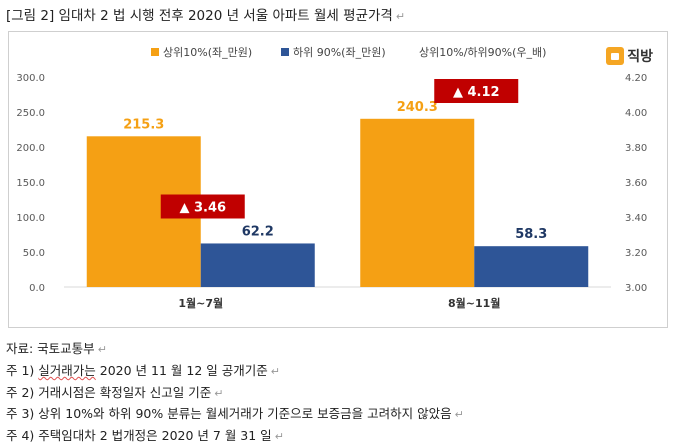 Image resolution: width=680 pixels, height=448 pixels. Describe the element at coordinates (636, 288) in the screenshot. I see `y-right-tick-label: 3.00` at that location.